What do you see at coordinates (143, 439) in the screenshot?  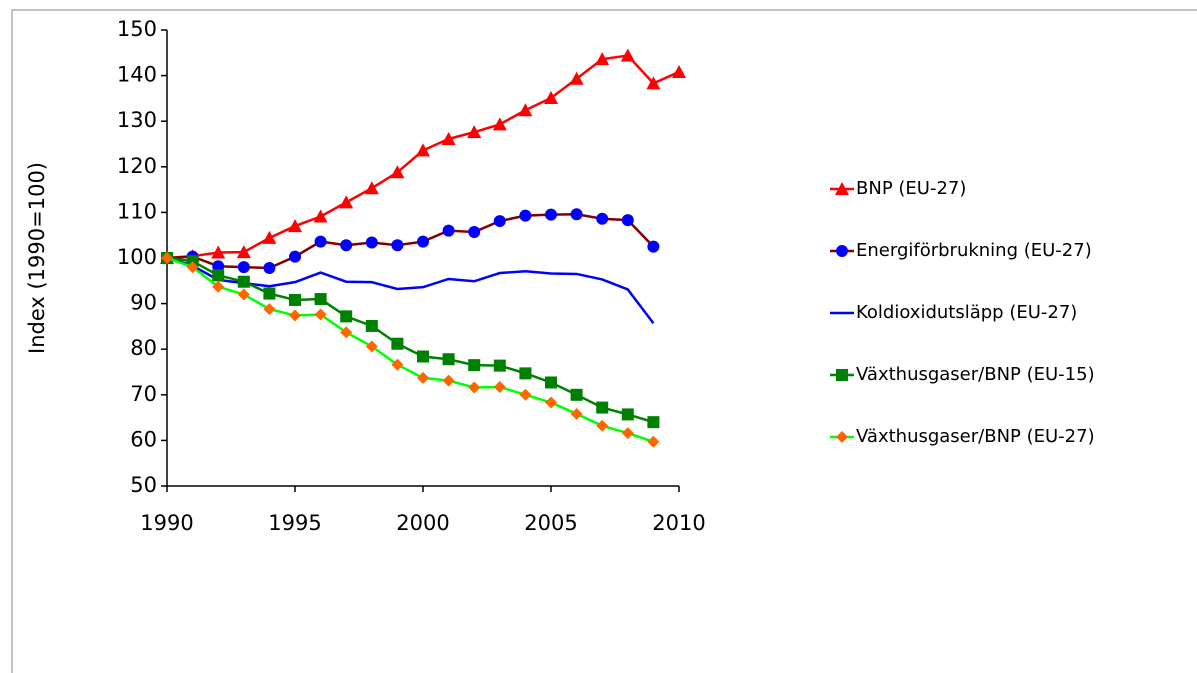 I see `y-tick-label: 60` at bounding box center [143, 439].